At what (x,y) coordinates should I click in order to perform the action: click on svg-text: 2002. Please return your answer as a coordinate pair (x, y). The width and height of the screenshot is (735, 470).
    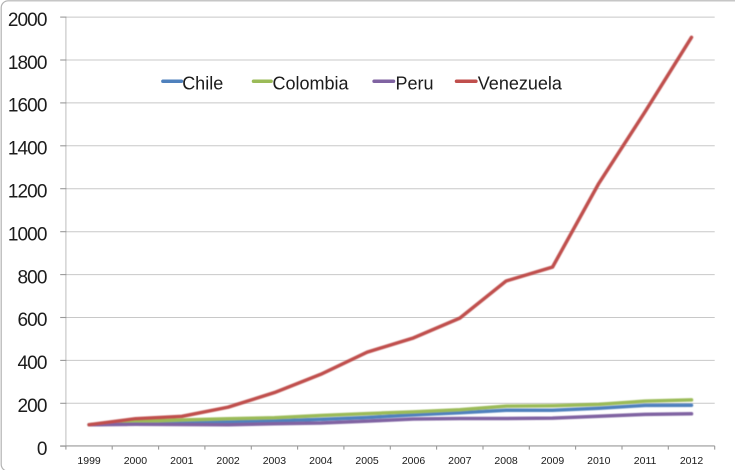
    Looking at the image, I should click on (228, 461).